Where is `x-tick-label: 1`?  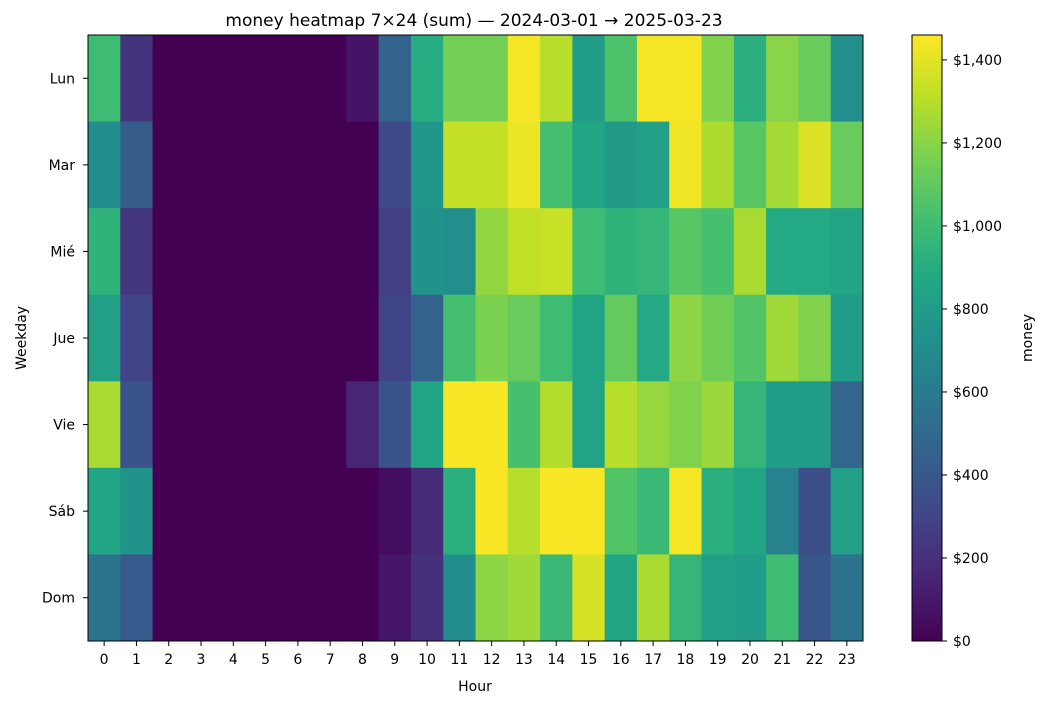
x-tick-label: 1 is located at coordinates (136, 660).